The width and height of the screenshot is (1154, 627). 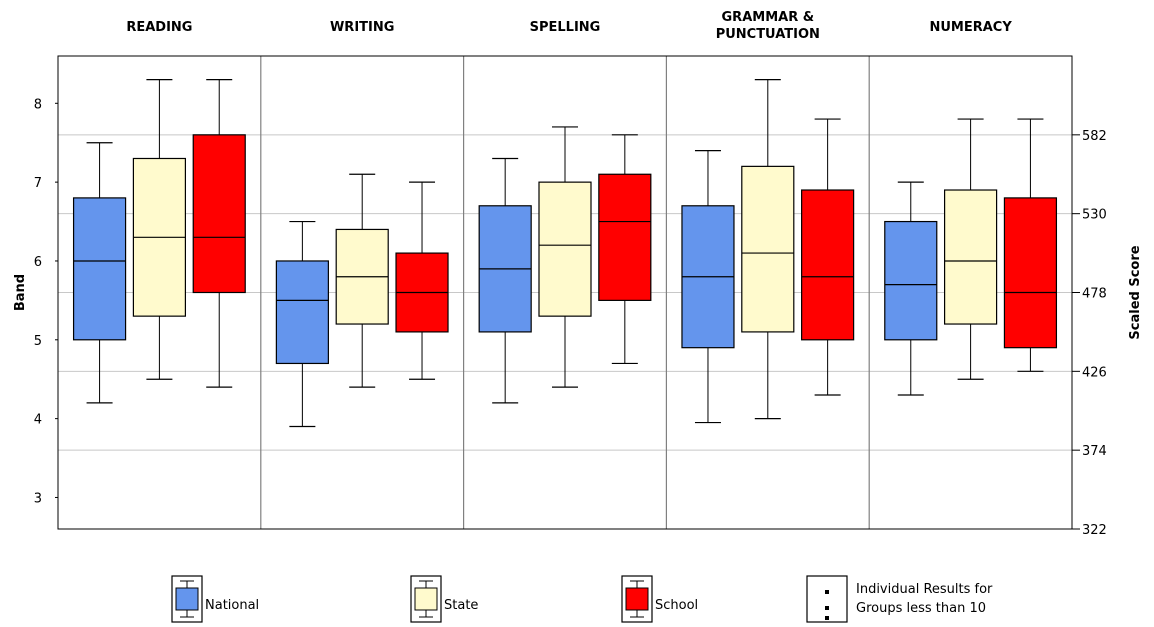 I want to click on y2-axis-title: Scaled Score, so click(x=1135, y=292).